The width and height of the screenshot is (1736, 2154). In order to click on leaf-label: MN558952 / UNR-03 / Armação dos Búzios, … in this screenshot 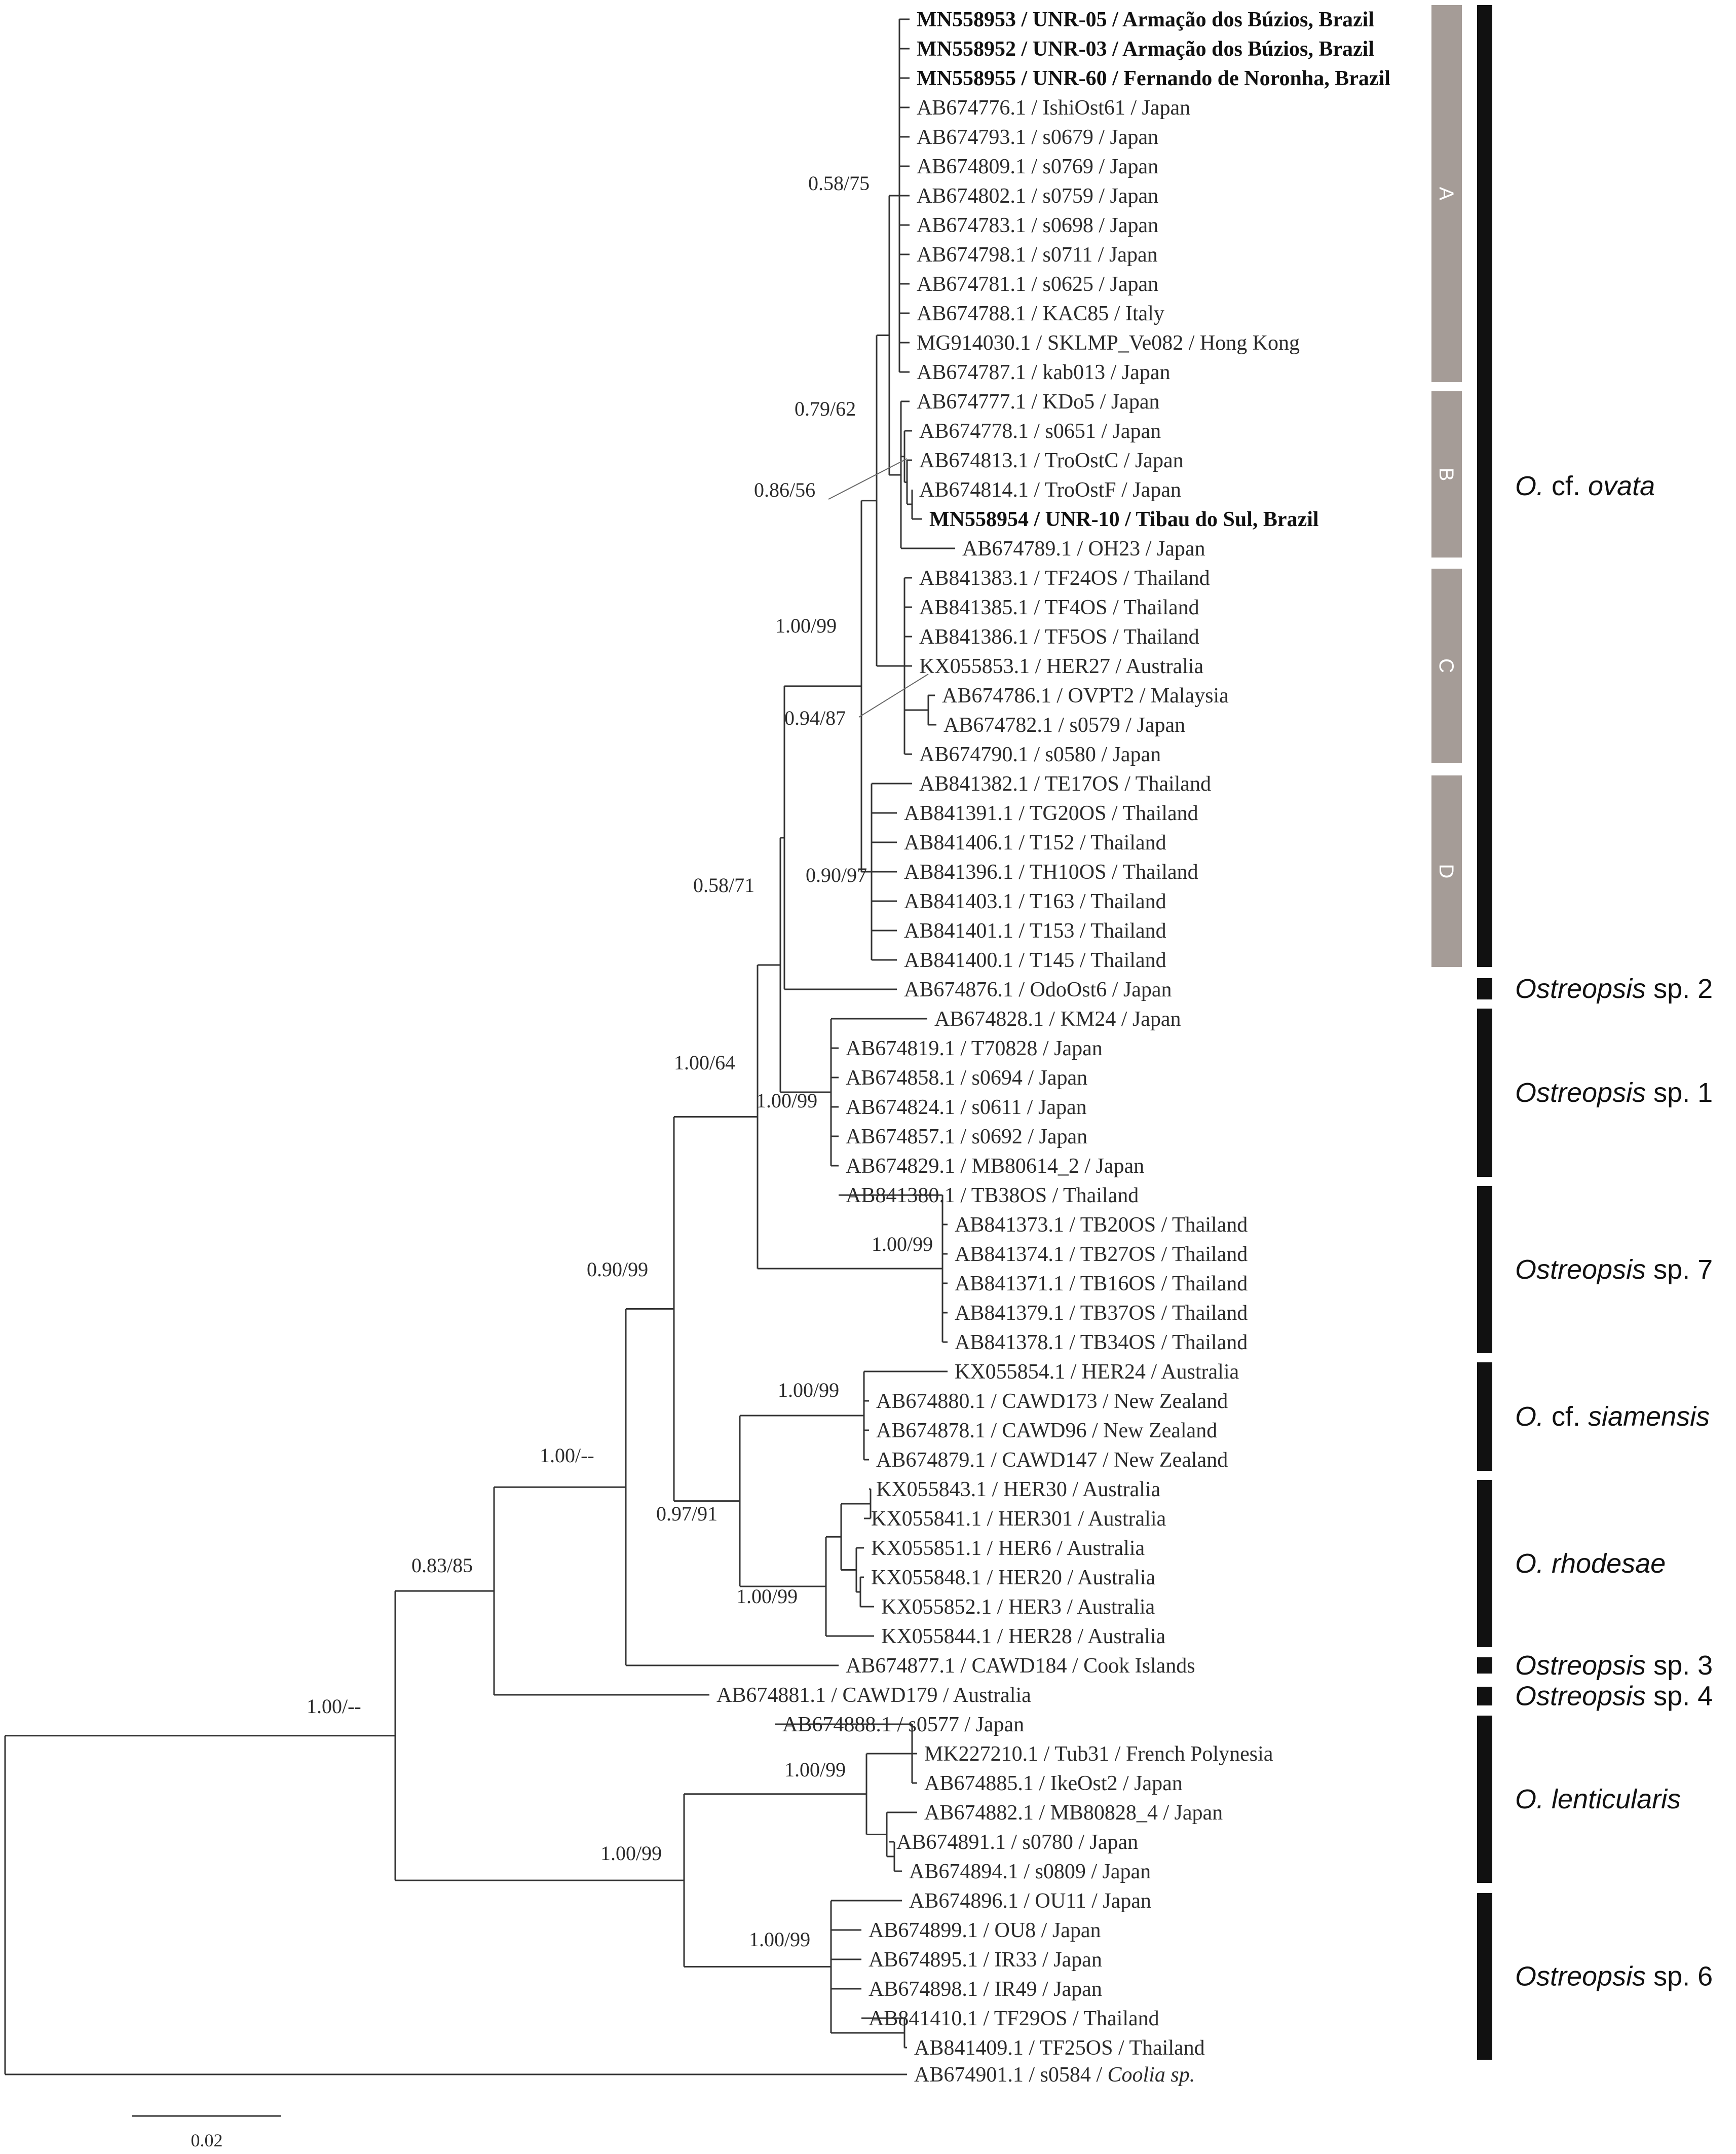, I will do `click(1145, 49)`.